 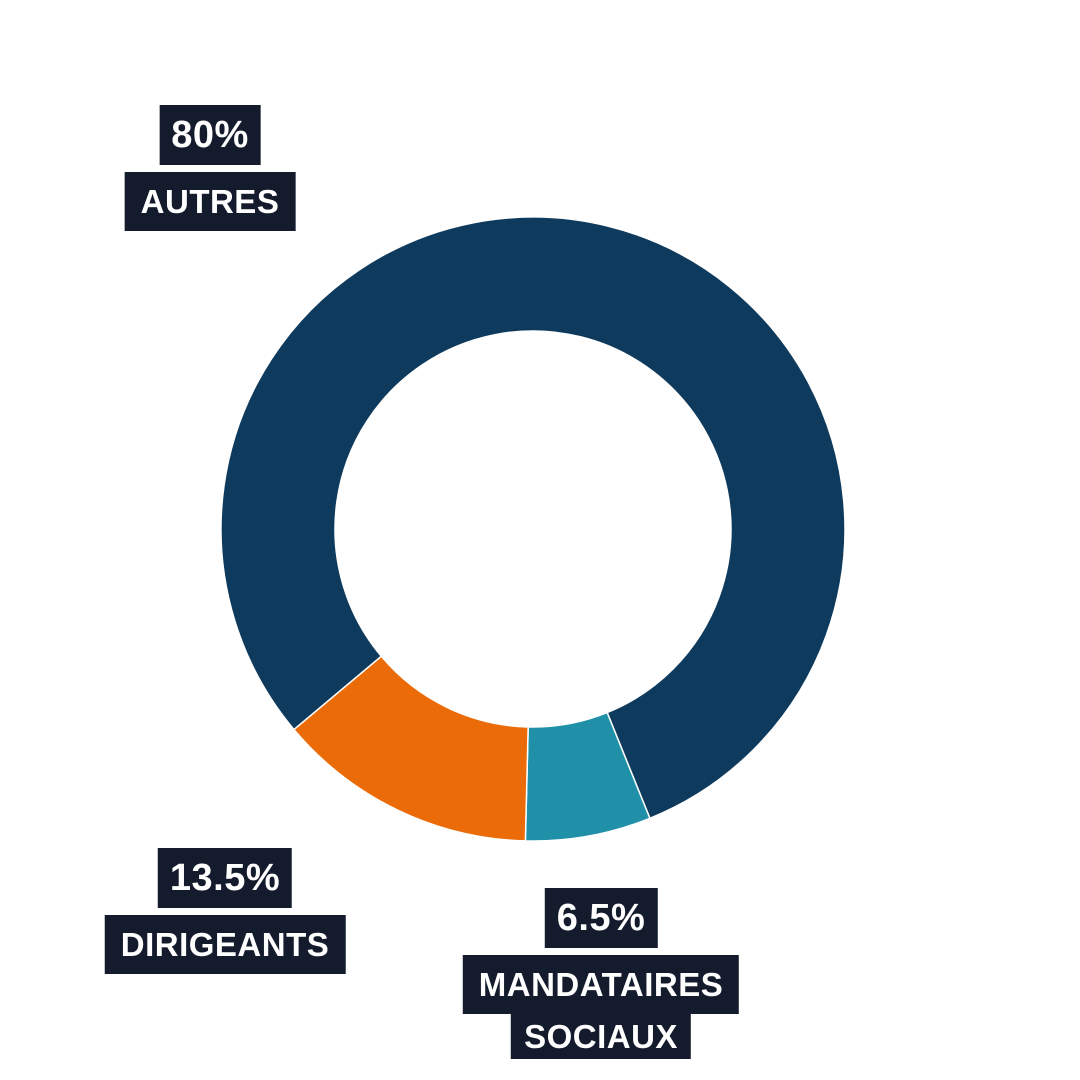 I want to click on dirigeants-name-label: DIRIGEANTS, so click(x=225, y=944).